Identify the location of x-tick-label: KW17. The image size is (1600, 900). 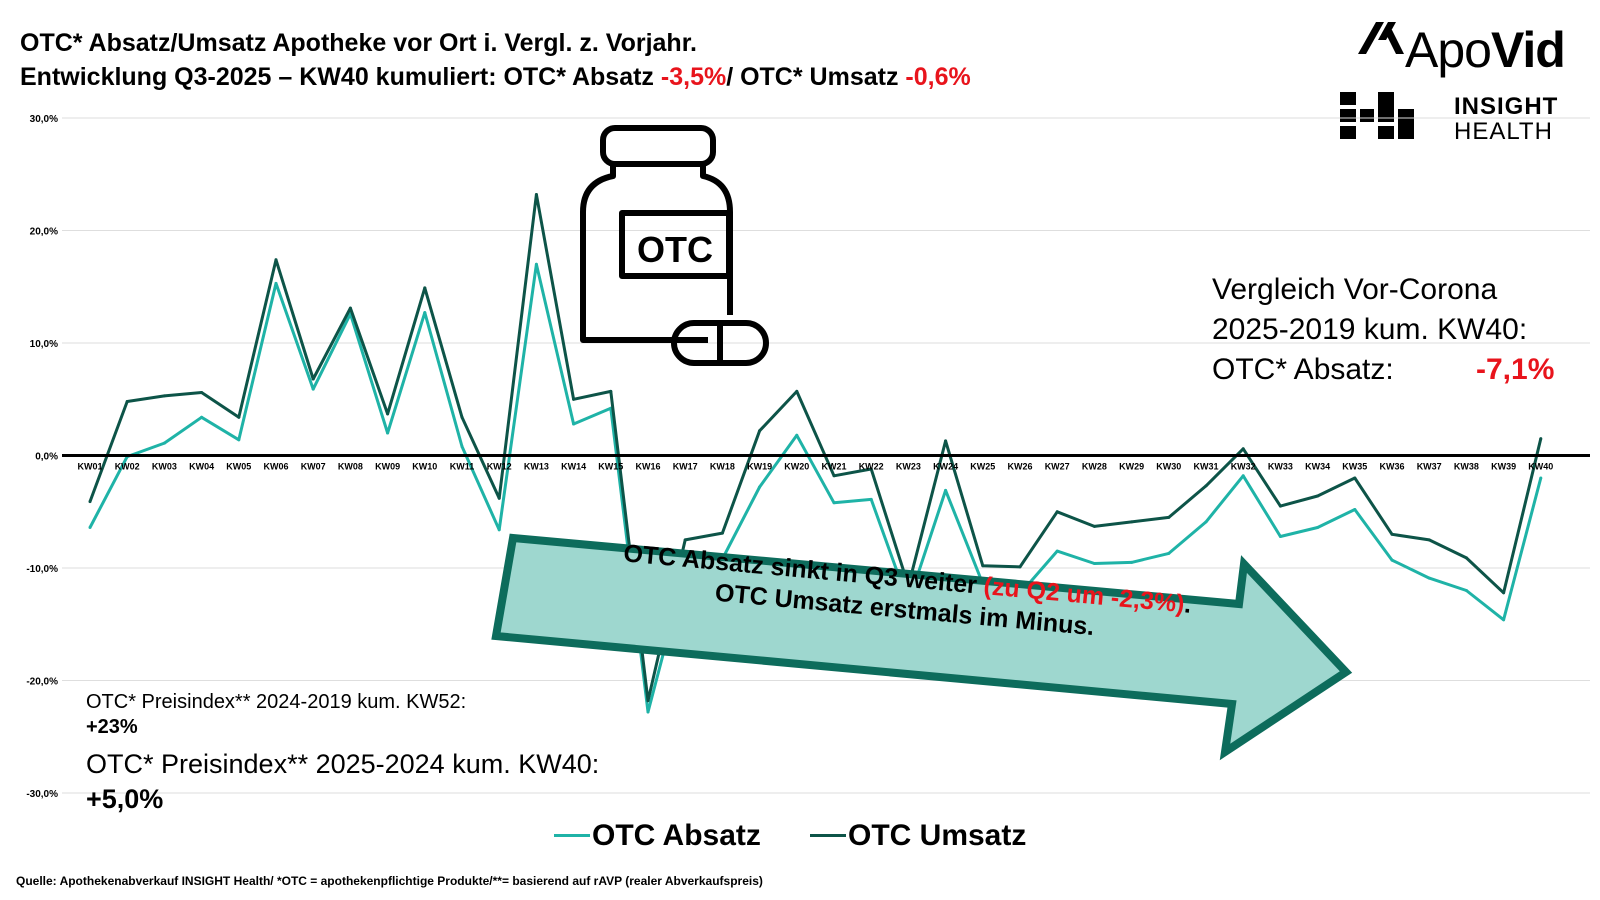
(685, 467).